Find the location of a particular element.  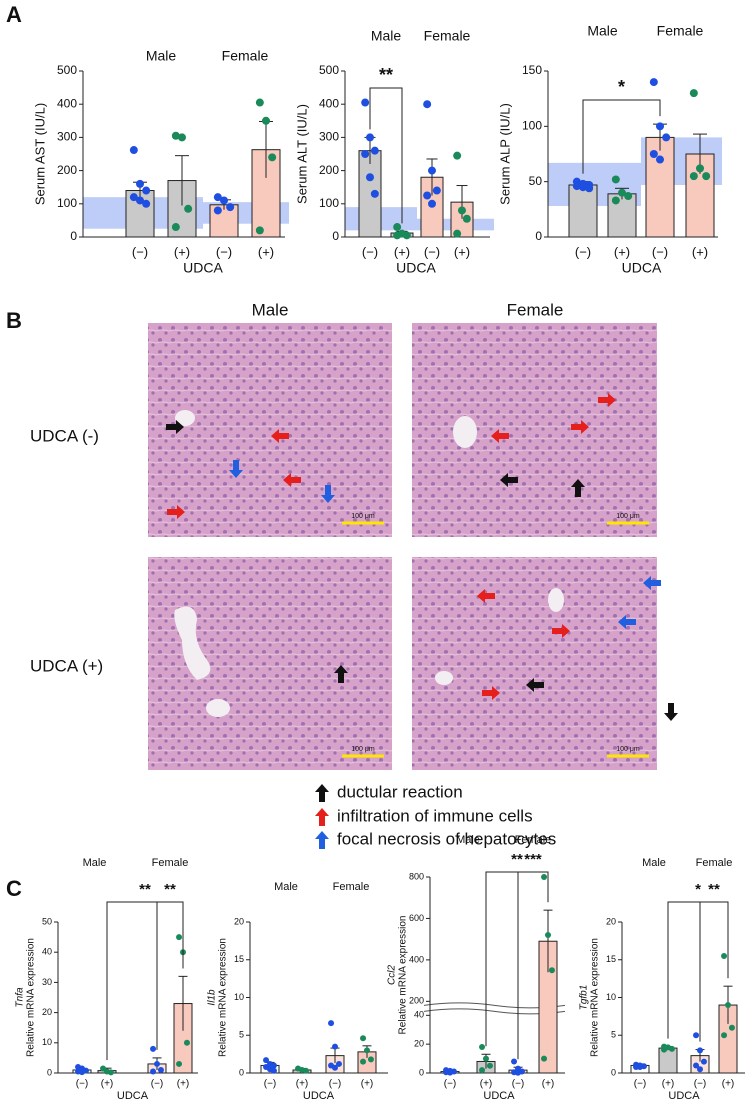

y-axis-gene: Tgfb1 is located at coordinates (584, 998).